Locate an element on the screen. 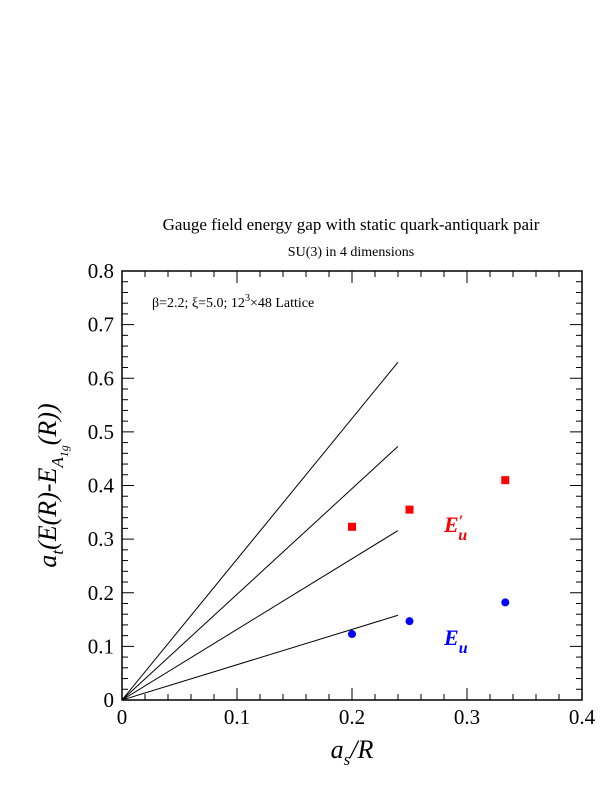  y-tick-label: 0 is located at coordinates (109, 700).